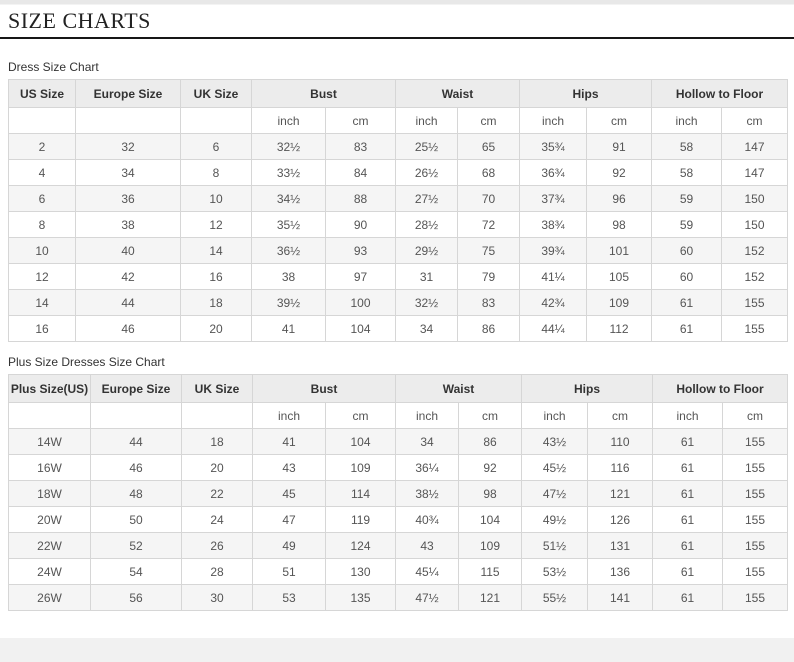  What do you see at coordinates (427, 172) in the screenshot?
I see `table-cell: 26½` at bounding box center [427, 172].